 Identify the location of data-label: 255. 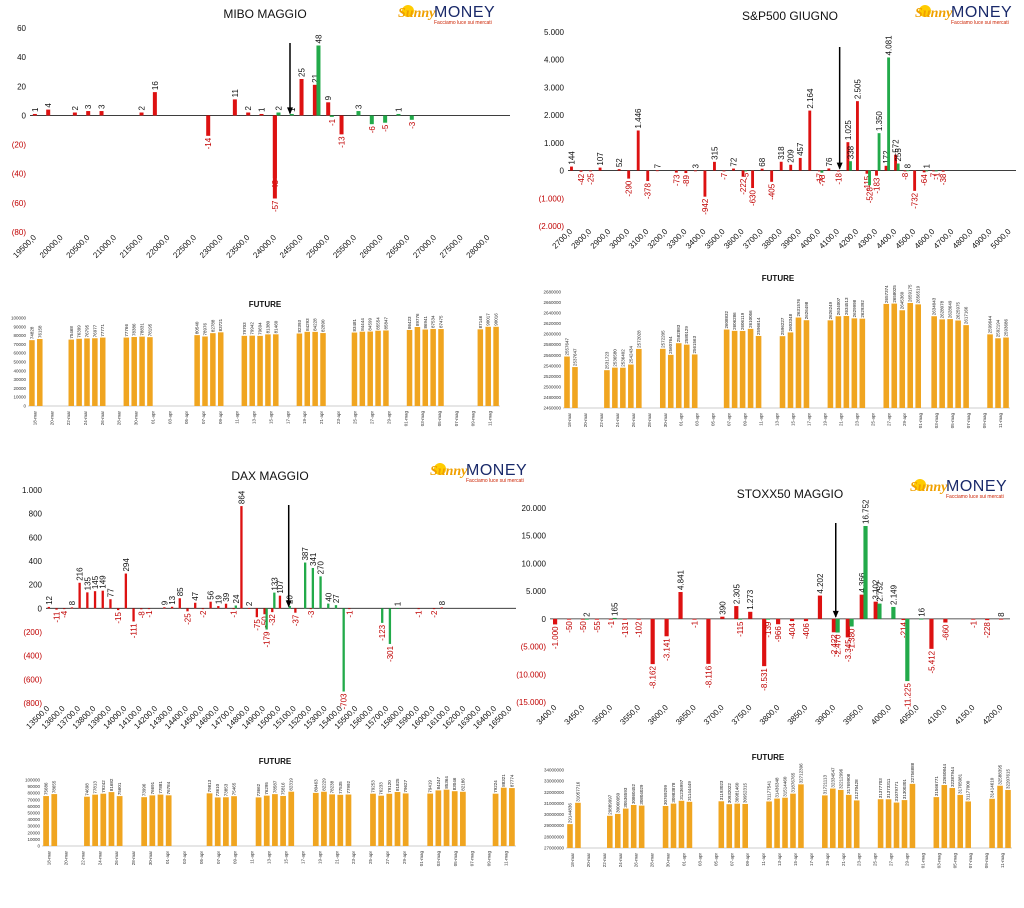
(898, 155).